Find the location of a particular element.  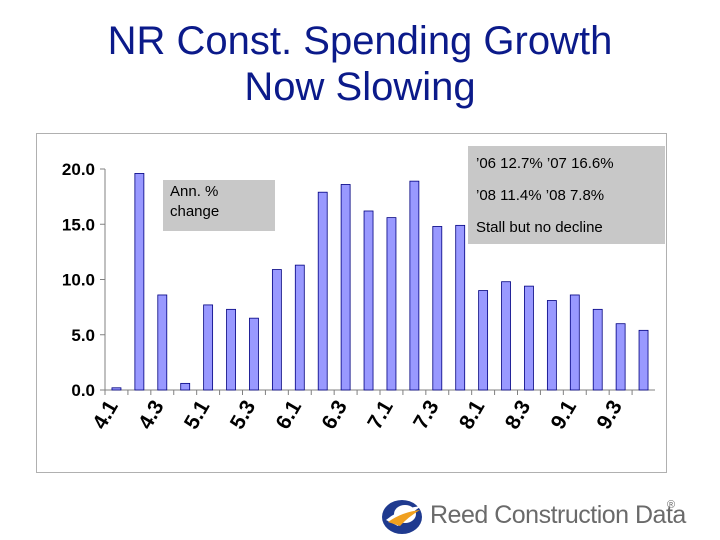

bar-8.1 is located at coordinates (483, 340).